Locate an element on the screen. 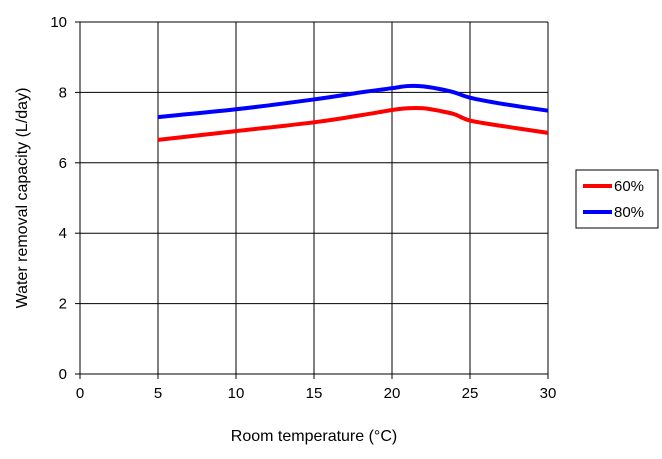  x-tick-label: 10 is located at coordinates (236, 393).